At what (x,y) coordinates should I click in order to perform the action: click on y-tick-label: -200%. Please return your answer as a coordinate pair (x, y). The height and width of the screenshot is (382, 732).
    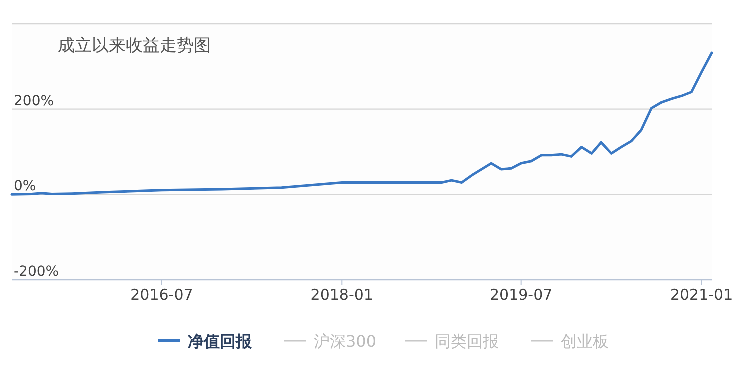
    Looking at the image, I should click on (37, 272).